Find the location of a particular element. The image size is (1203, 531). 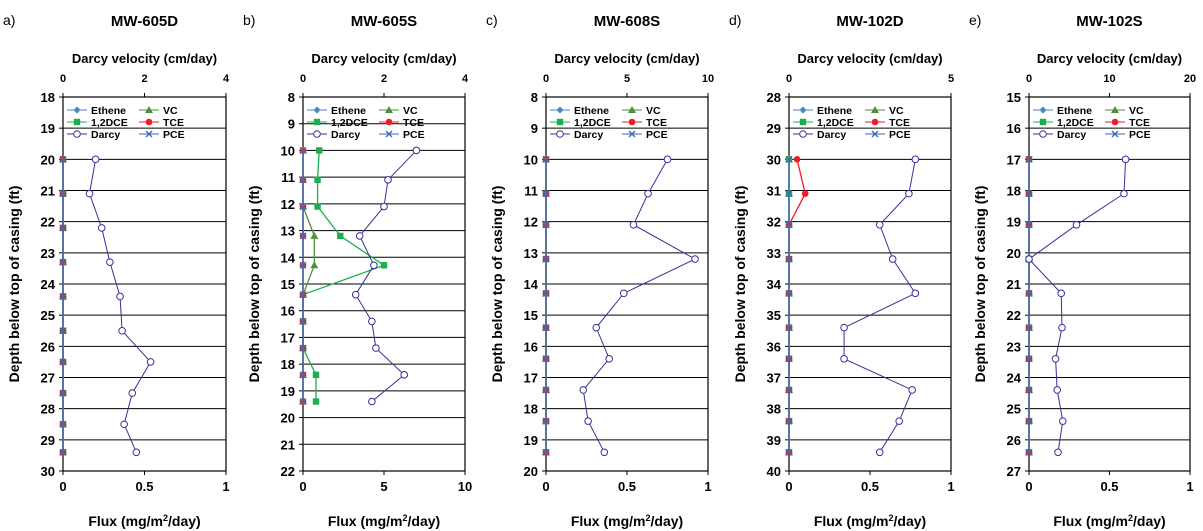

top-tick-label: 2 is located at coordinates (144, 79).